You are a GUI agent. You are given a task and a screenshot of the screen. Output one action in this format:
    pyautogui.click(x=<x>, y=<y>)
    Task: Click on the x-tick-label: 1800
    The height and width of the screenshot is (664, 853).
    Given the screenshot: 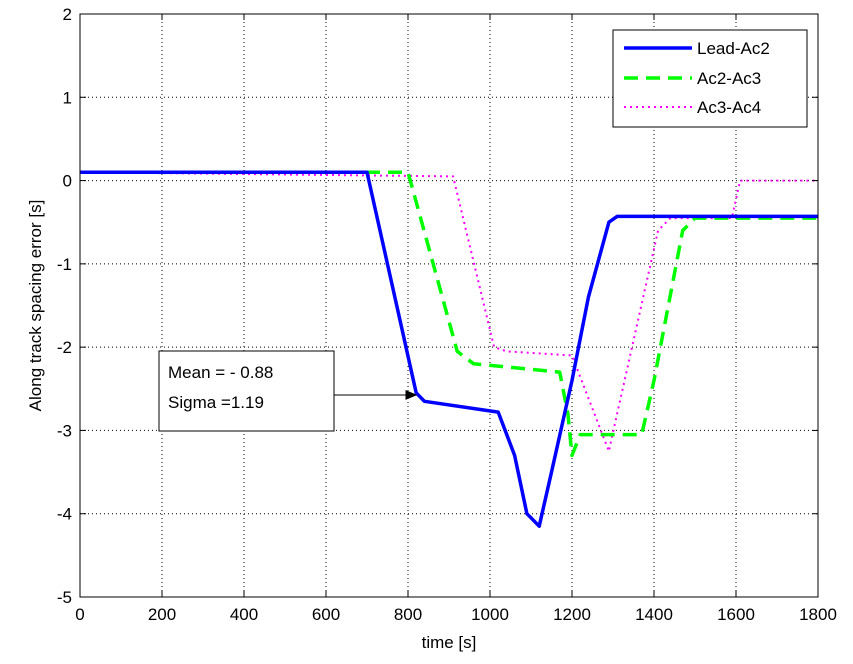 What is the action you would take?
    pyautogui.click(x=818, y=614)
    